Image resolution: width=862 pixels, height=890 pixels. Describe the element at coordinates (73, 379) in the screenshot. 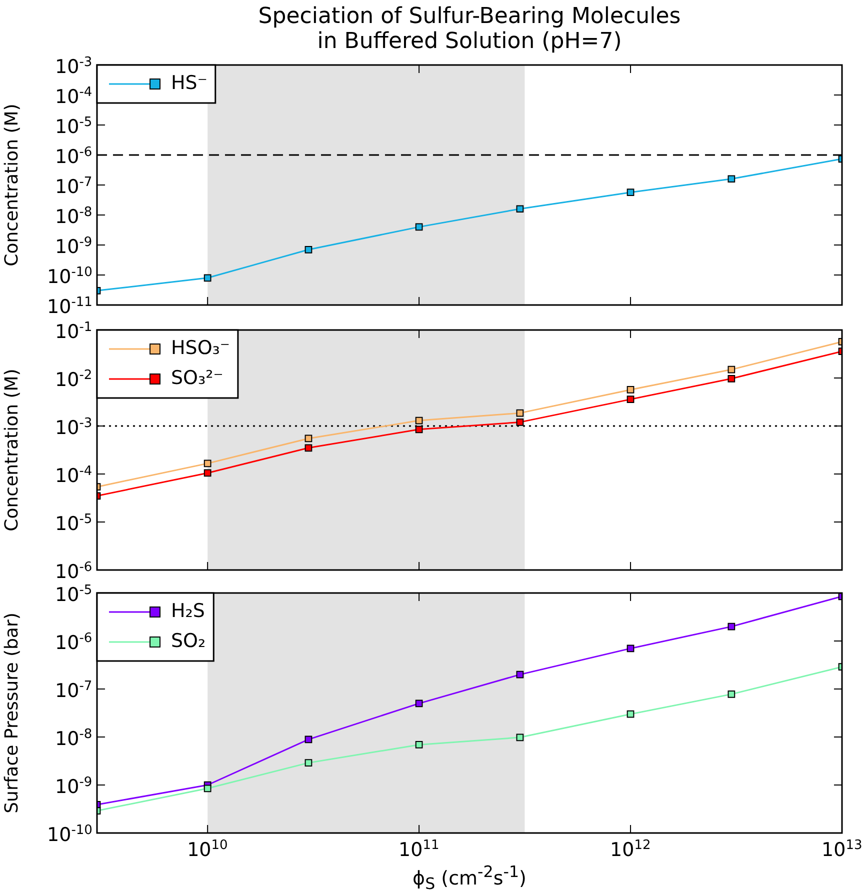

I see `y-tick-label: 10$^{-2}$` at that location.